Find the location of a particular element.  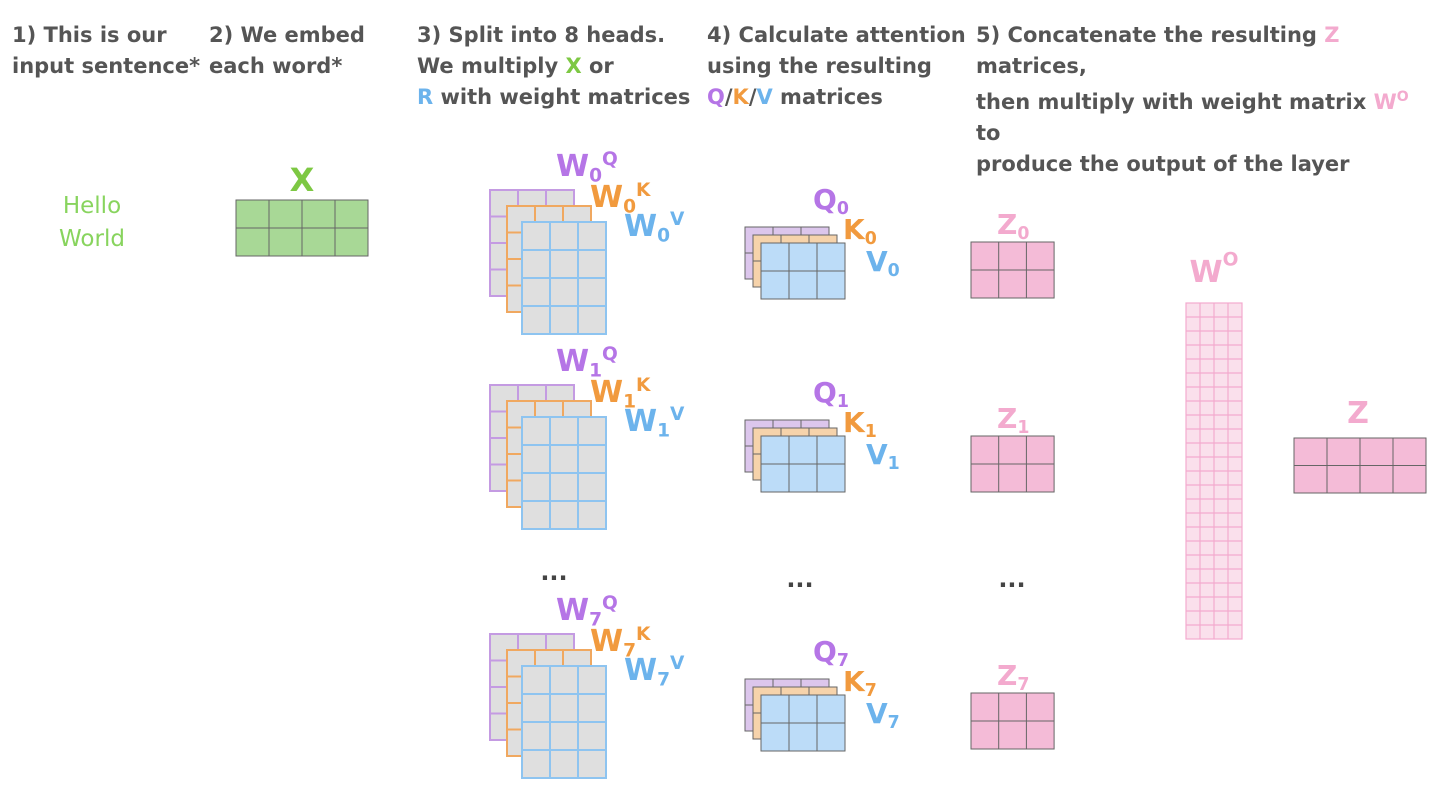

input-sentence: Hello World is located at coordinates (92, 223).